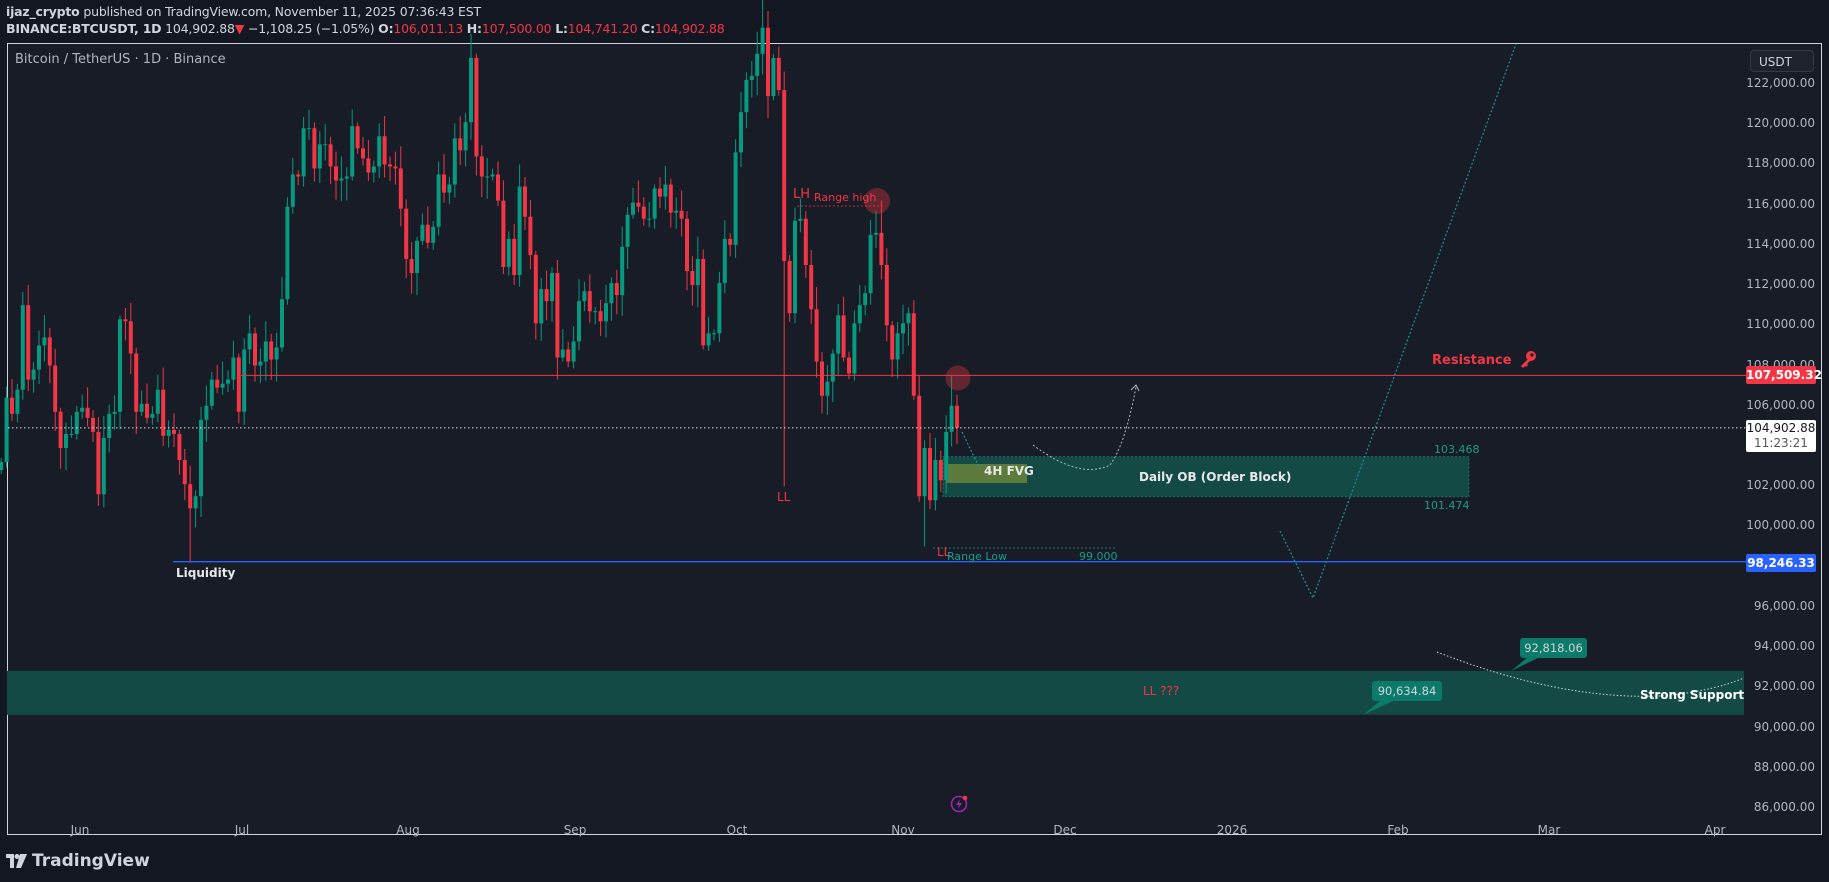 This screenshot has height=882, width=1829. What do you see at coordinates (1781, 563) in the screenshot?
I see `liquidity-price-badge: 98,246.33` at bounding box center [1781, 563].